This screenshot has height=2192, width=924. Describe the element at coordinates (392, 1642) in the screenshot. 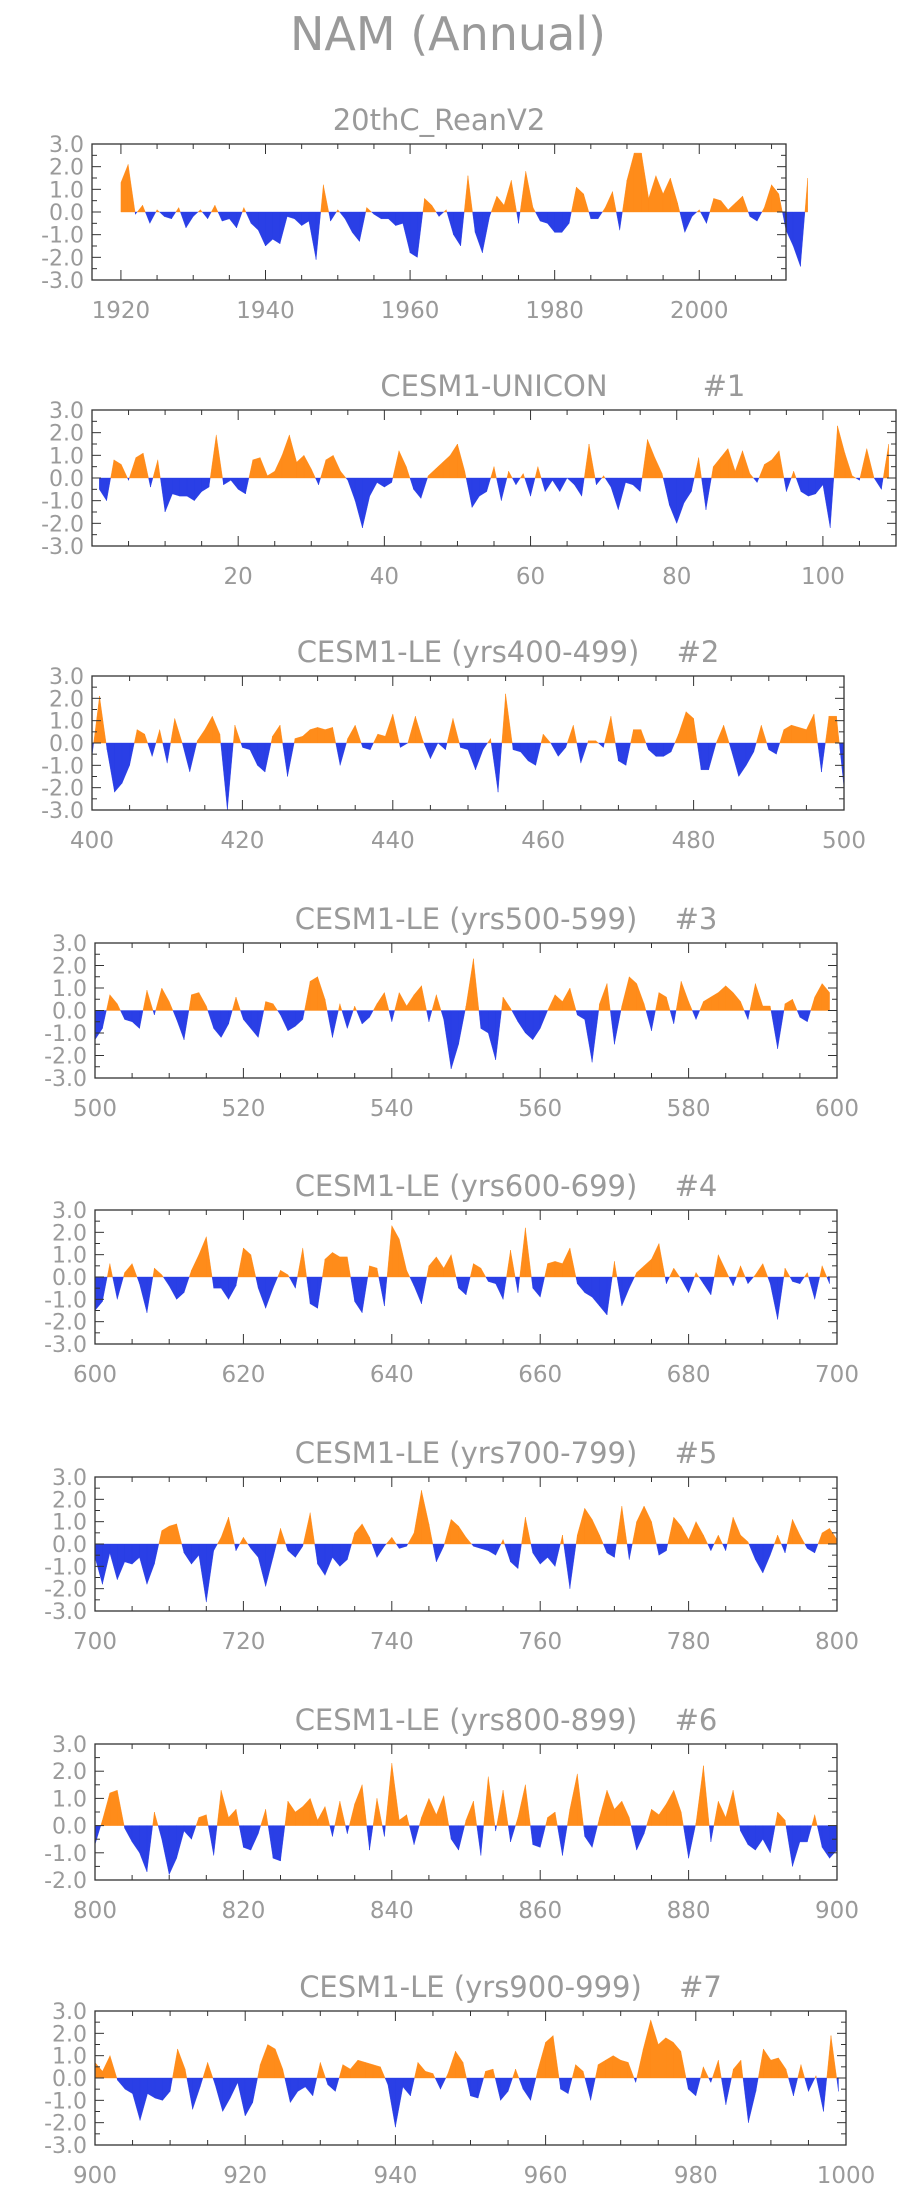

I see `x-tick-label: 740` at that location.